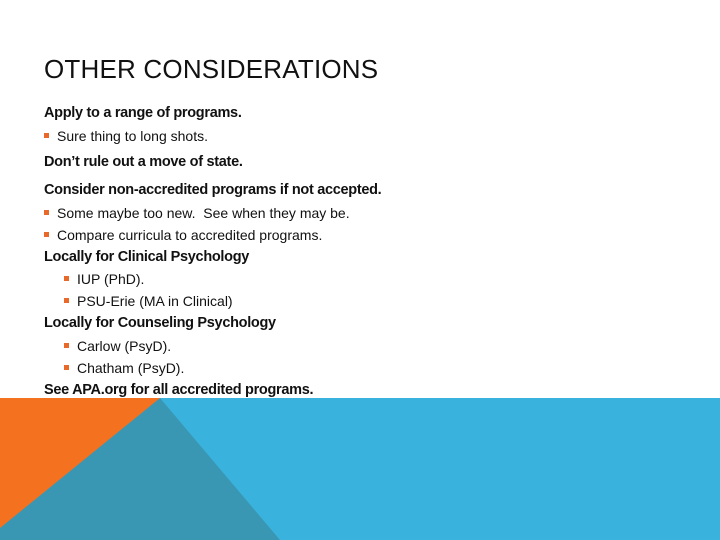  Describe the element at coordinates (104, 279) in the screenshot. I see `bullet-iup: IUP (PhD).` at that location.